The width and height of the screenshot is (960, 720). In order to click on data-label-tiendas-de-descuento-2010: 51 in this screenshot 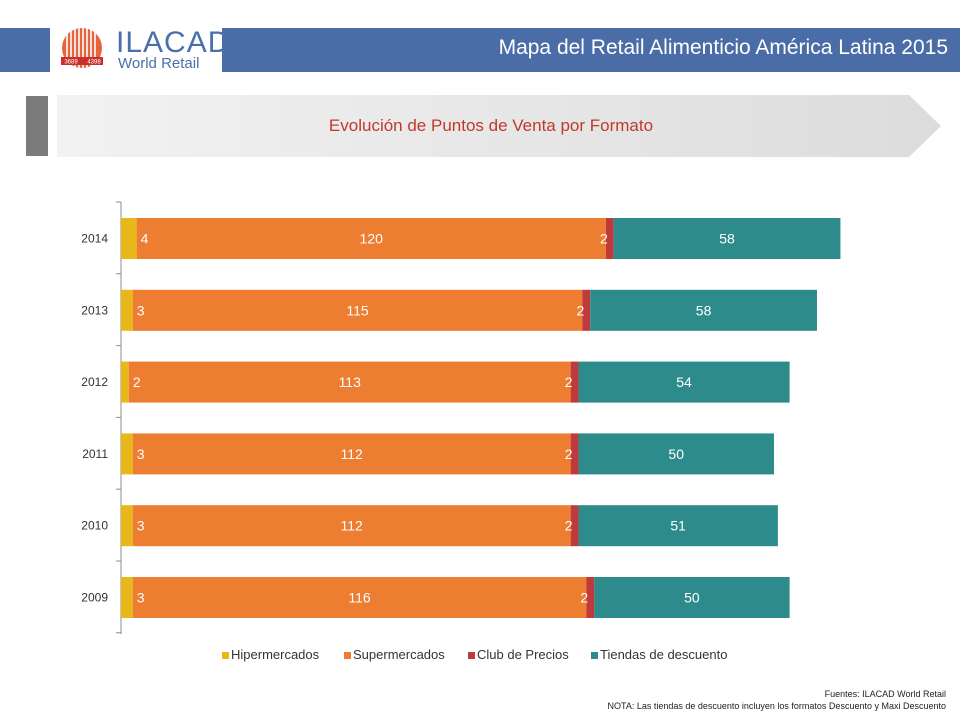, I will do `click(678, 526)`.